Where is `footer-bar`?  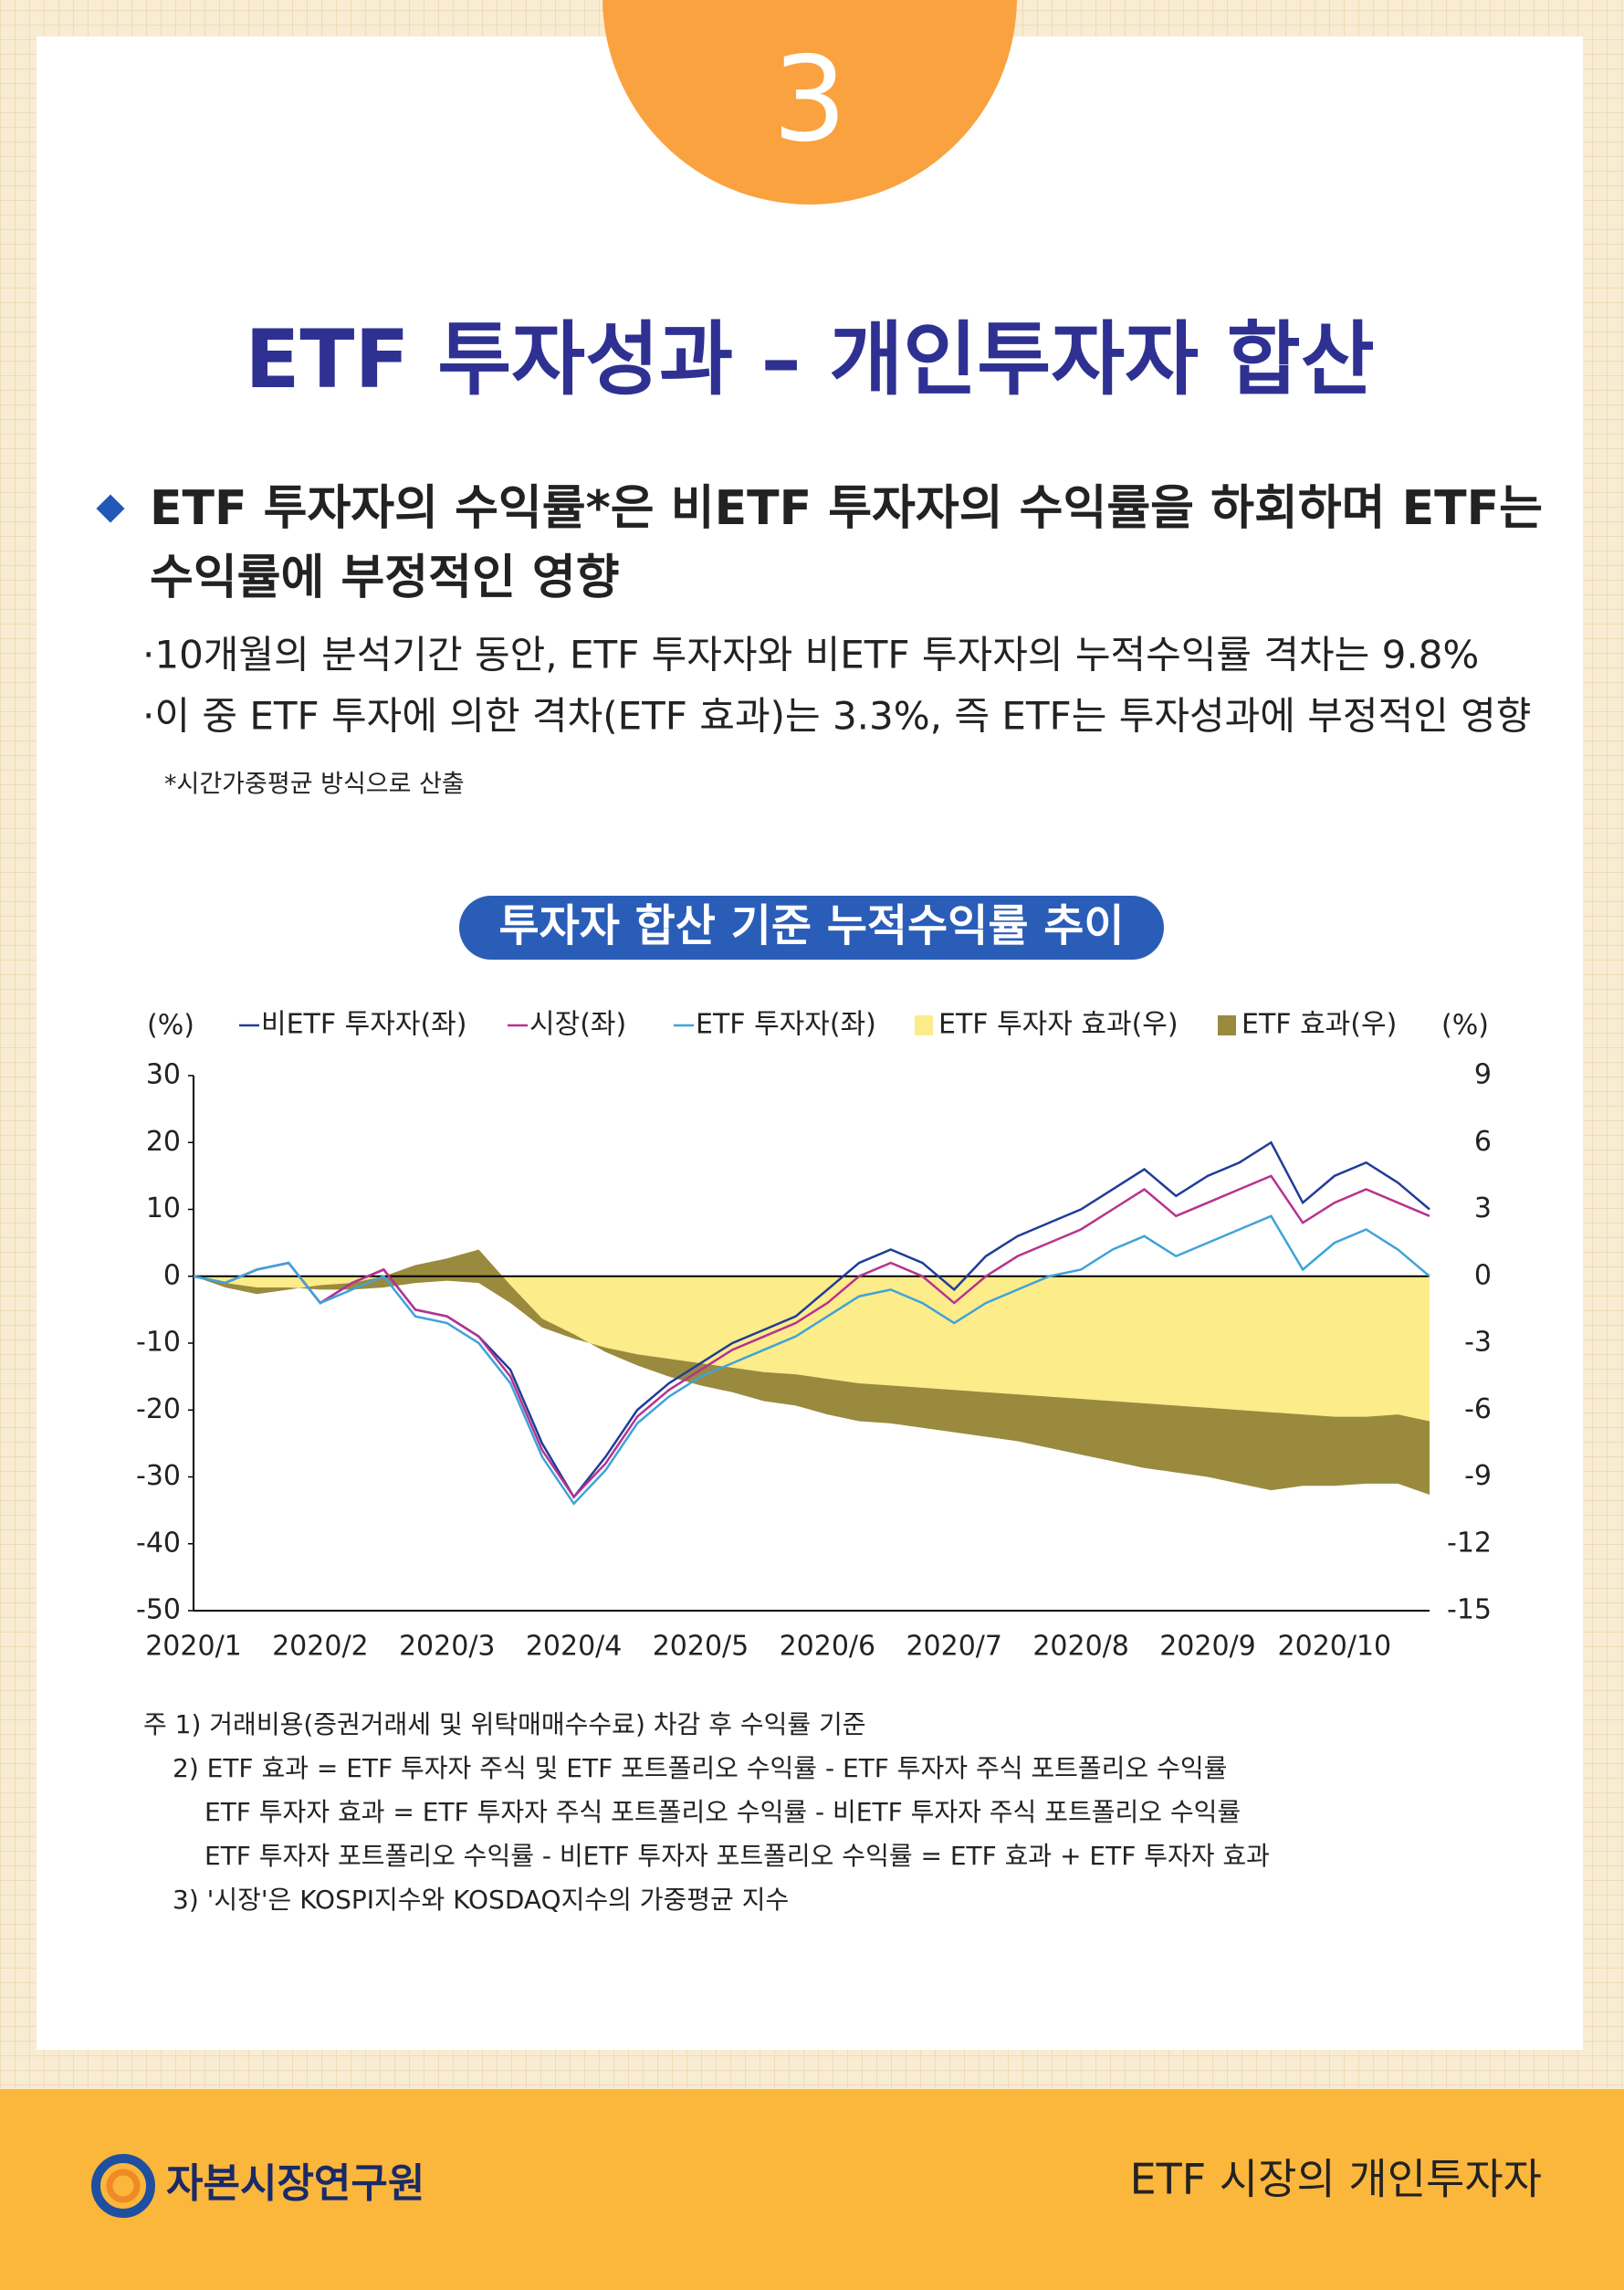
footer-bar is located at coordinates (812, 2189).